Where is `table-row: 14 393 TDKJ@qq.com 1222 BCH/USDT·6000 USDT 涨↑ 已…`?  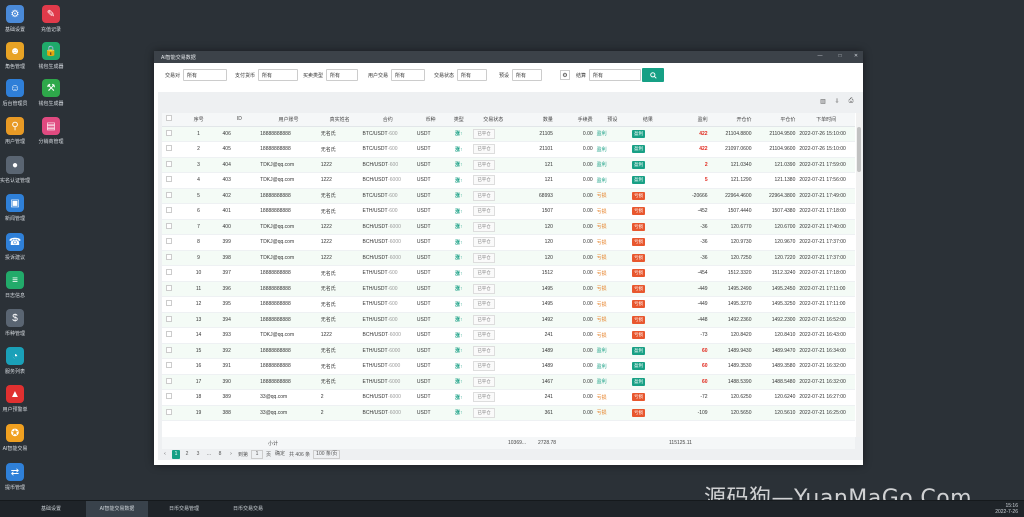
table-row: 14 393 TDKJ@qq.com 1222 BCH/USDT·6000 USDT 涨↑ 已… is located at coordinates (508, 335).